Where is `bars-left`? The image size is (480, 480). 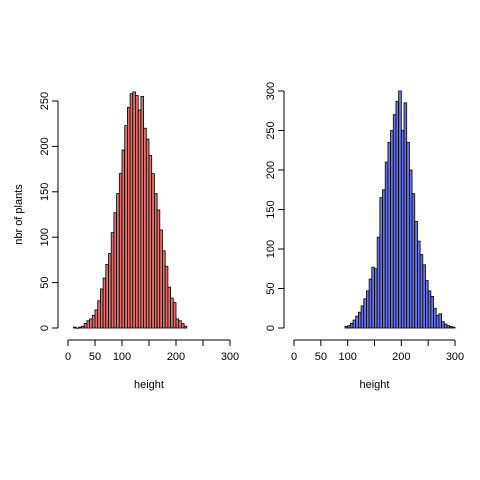
bars-left is located at coordinates (130, 210).